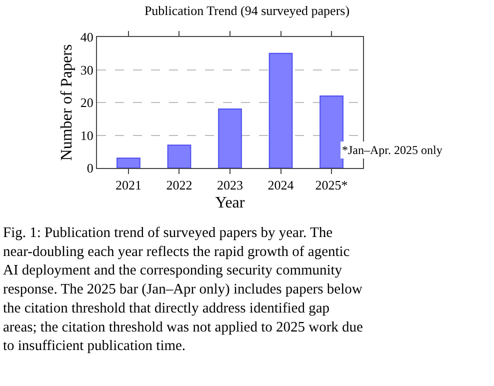  What do you see at coordinates (90, 168) in the screenshot?
I see `y-tick-label: 0` at bounding box center [90, 168].